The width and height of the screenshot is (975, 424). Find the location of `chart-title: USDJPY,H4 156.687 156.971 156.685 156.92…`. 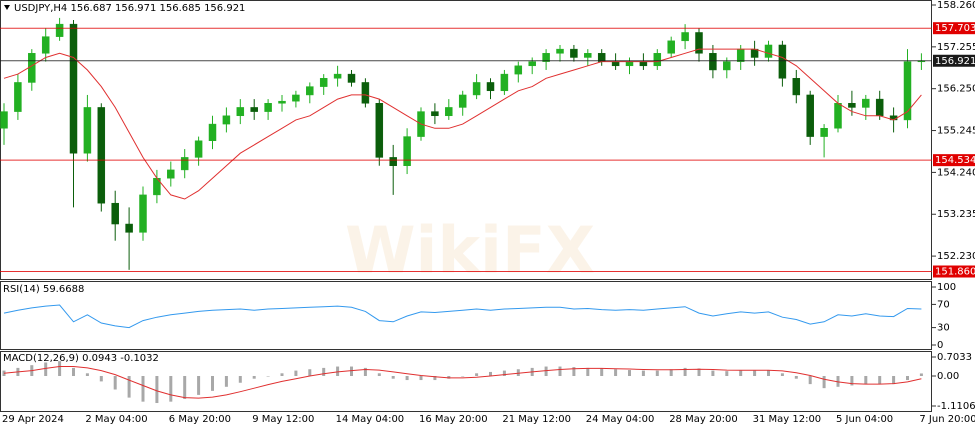

chart-title: USDJPY,H4 156.687 156.971 156.685 156.92… is located at coordinates (129, 8).